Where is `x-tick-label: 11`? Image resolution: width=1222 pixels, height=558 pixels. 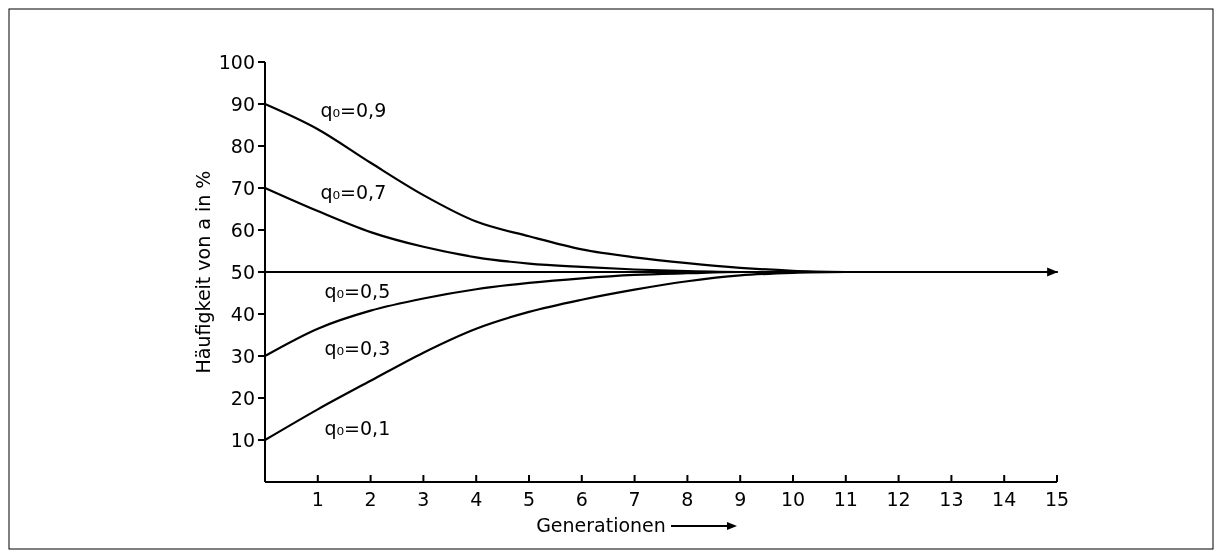
x-tick-label: 11 is located at coordinates (845, 499).